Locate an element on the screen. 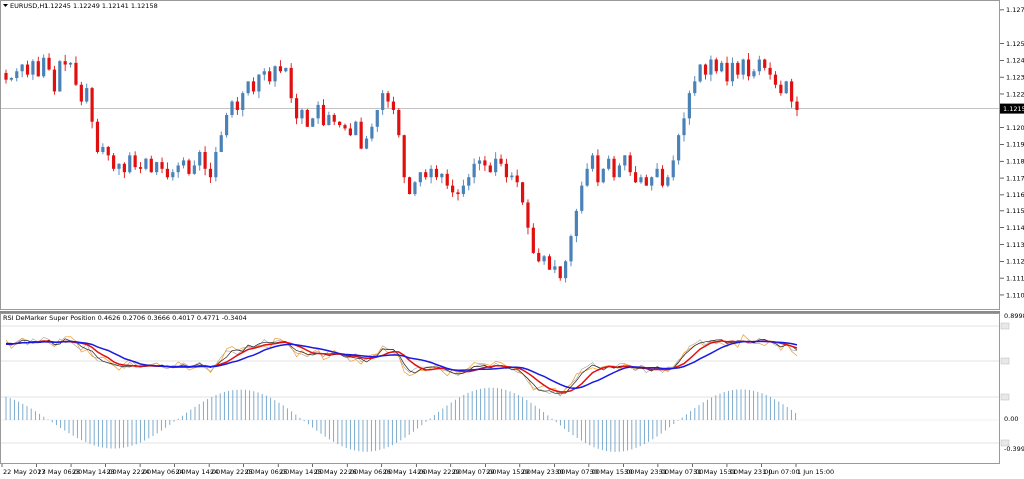 This screenshot has height=479, width=1024. price-tick-label: 1.11250 is located at coordinates (1015, 262).